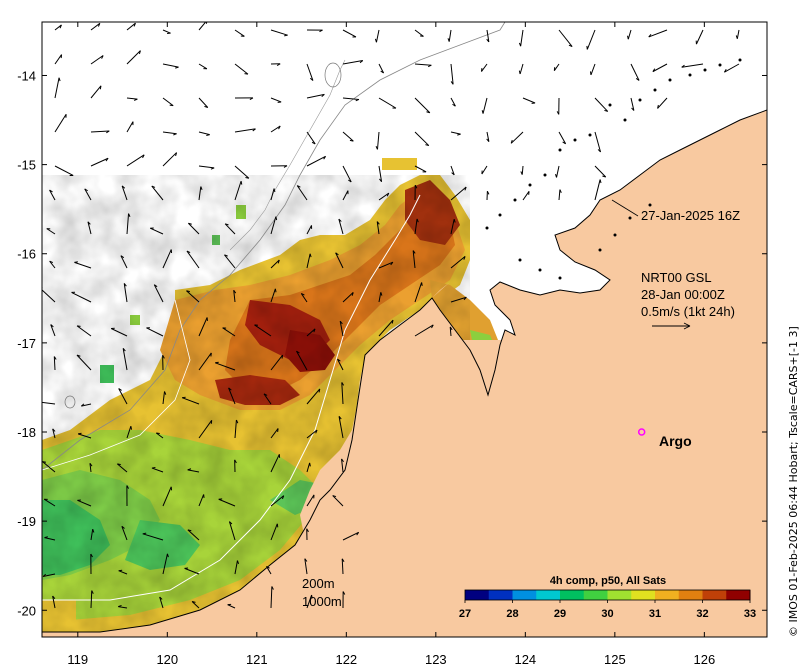  Describe the element at coordinates (26, 521) in the screenshot. I see `y-tick-label: -19` at that location.